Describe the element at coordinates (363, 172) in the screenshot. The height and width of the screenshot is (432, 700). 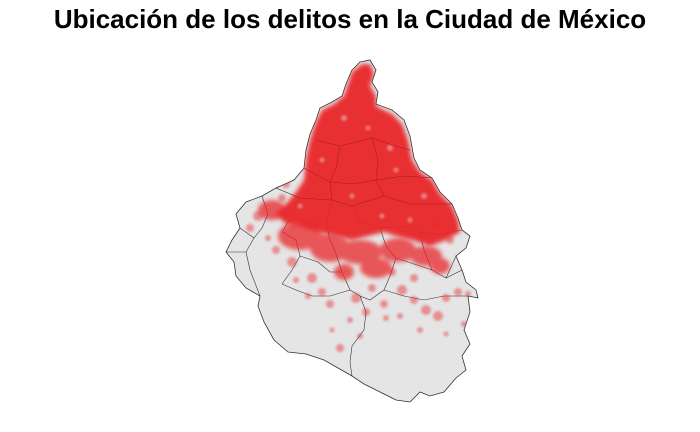
I see `borough-lines-overlay` at that location.